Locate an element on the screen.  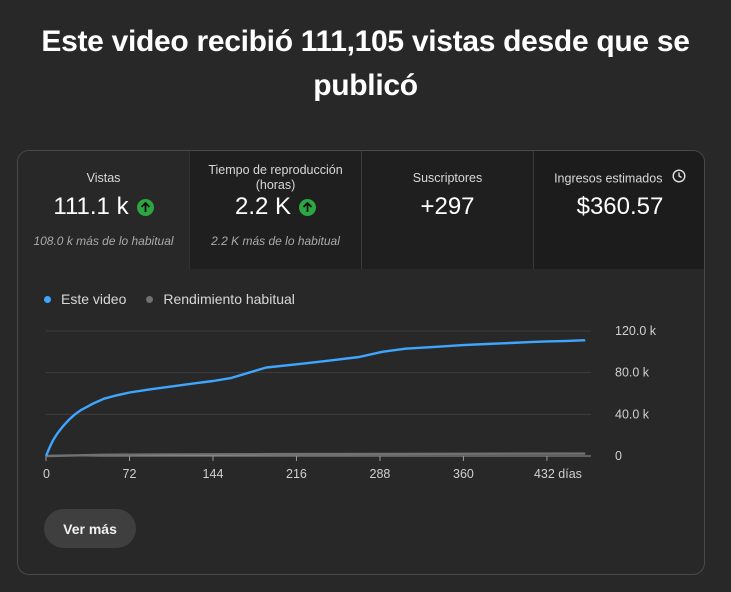
series-line-this-video is located at coordinates (315, 398).